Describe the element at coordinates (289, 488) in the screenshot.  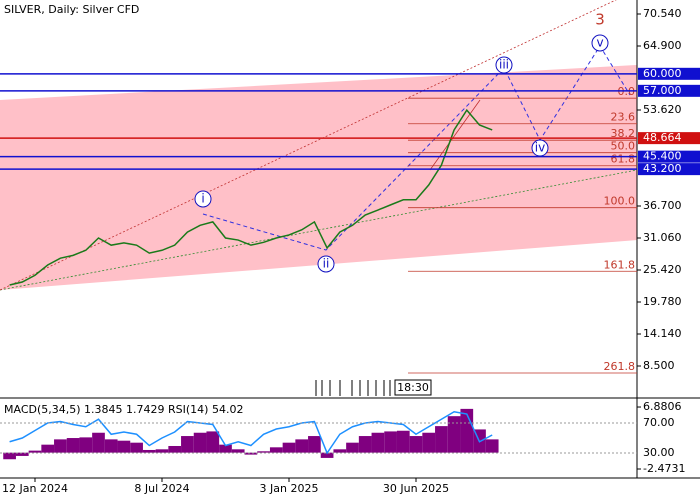
I see `x-tick-label: 3 Jan 2025` at that location.